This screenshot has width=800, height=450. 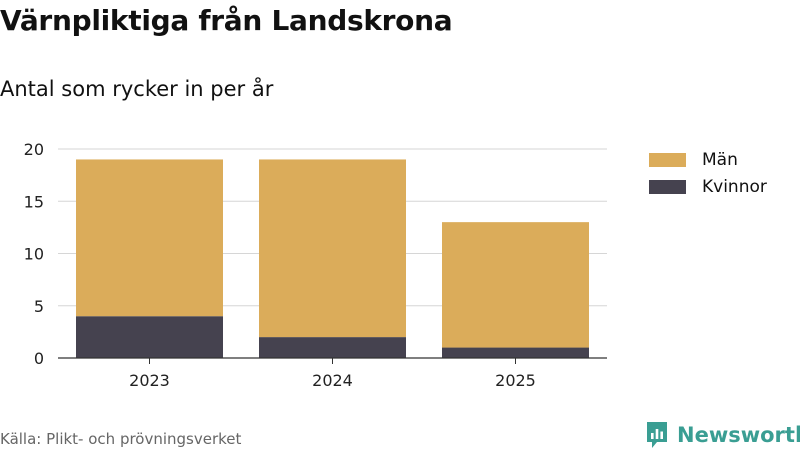 I want to click on y-tick-label-0: 0, so click(x=39, y=358).